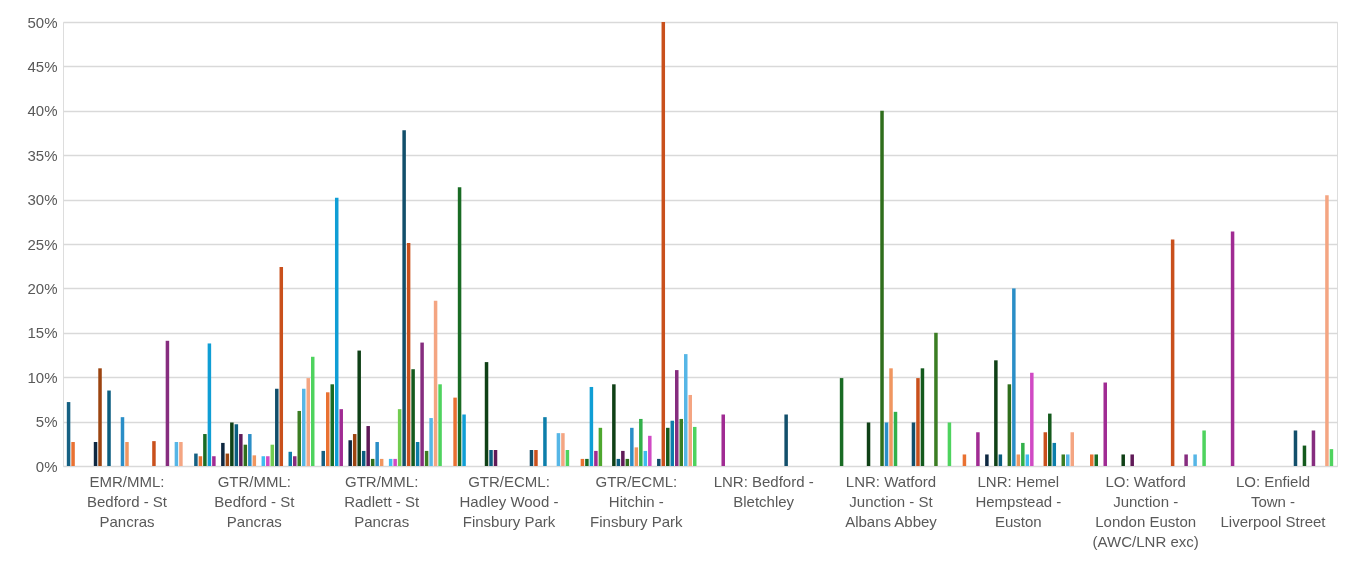 The width and height of the screenshot is (1346, 570). Describe the element at coordinates (42, 66) in the screenshot. I see `y-tick-label: 45%` at that location.